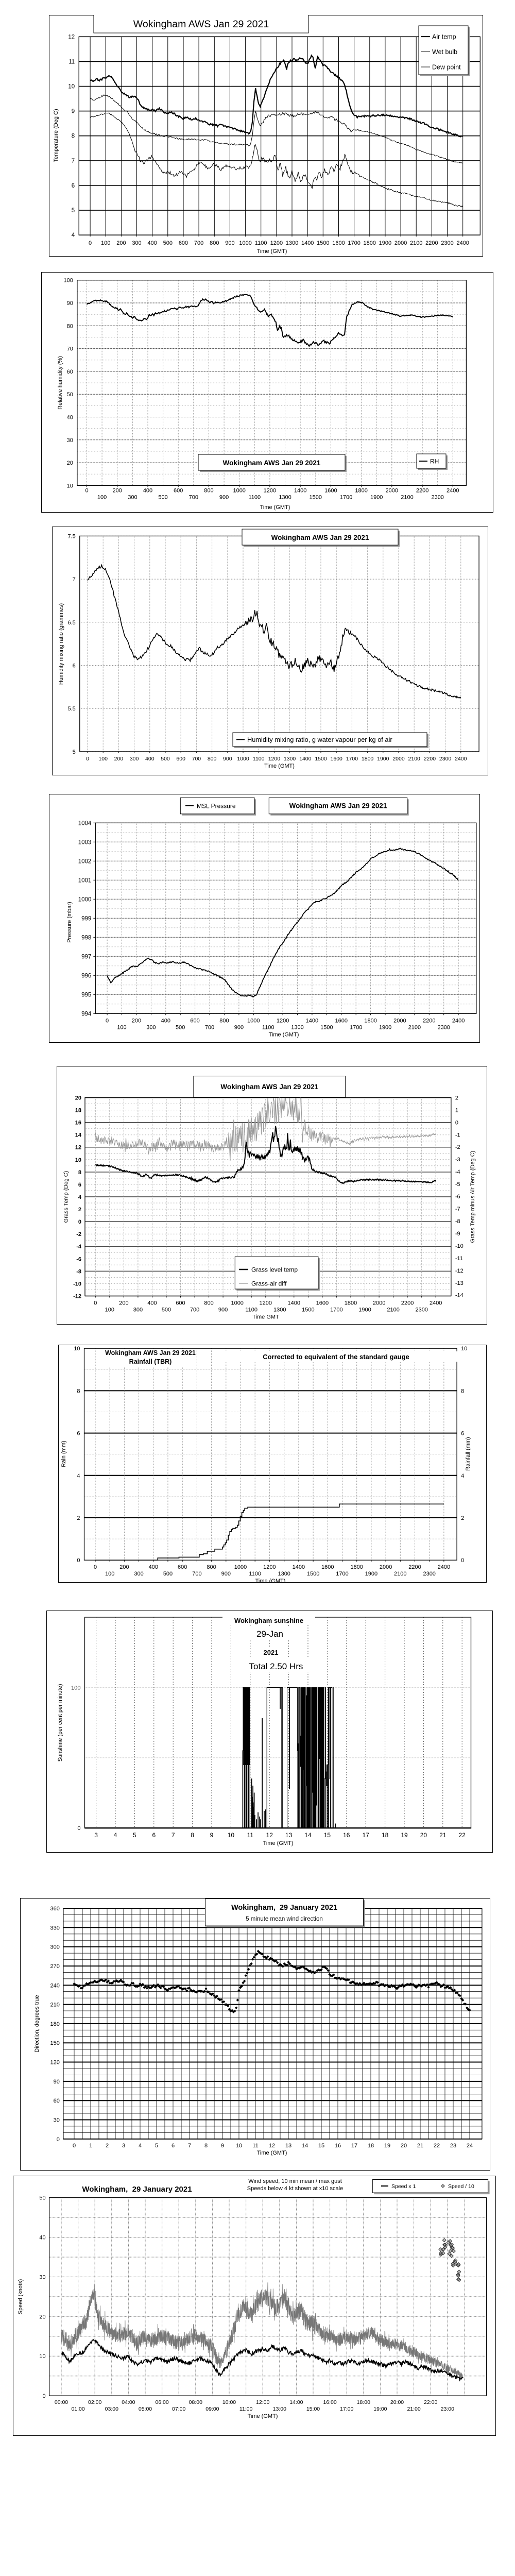 This screenshot has width=515, height=2576. I want to click on svg-text: 120, so click(55, 2063).